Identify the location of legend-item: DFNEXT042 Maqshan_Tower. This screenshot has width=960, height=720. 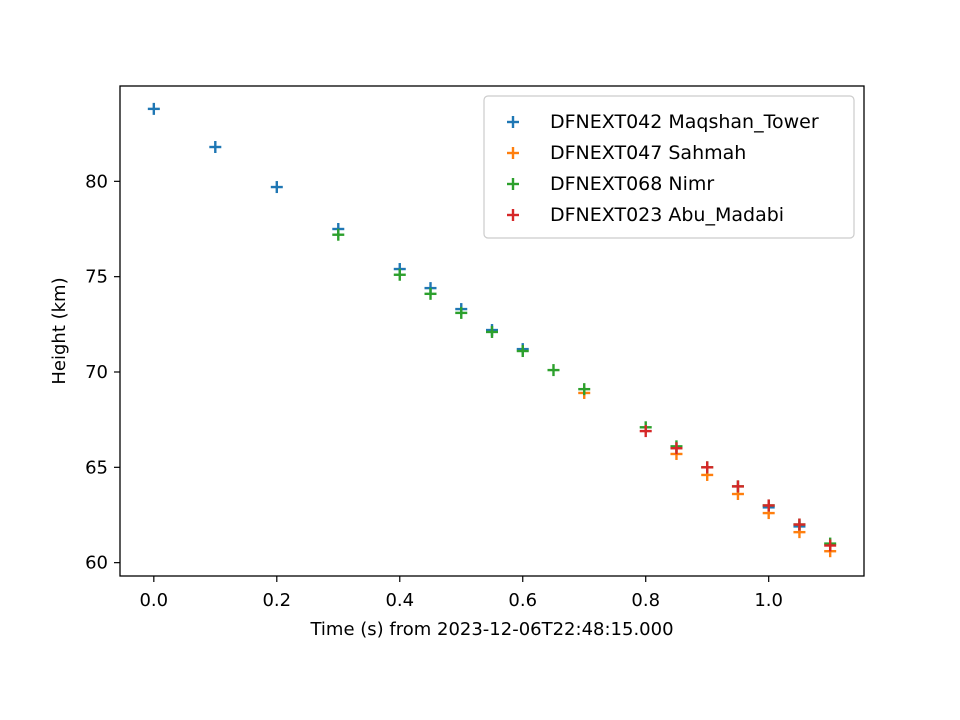
(663, 122).